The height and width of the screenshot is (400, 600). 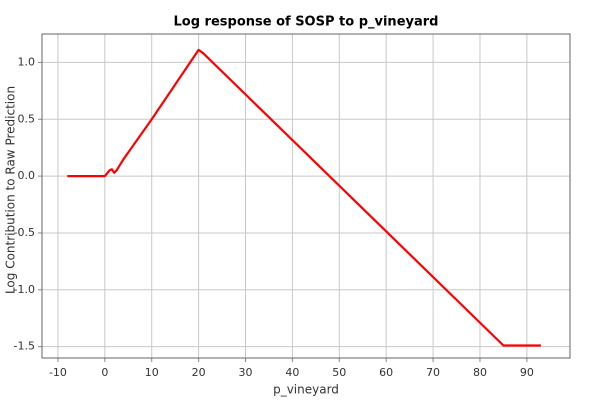 I want to click on x-tick-label: 60, so click(x=386, y=372).